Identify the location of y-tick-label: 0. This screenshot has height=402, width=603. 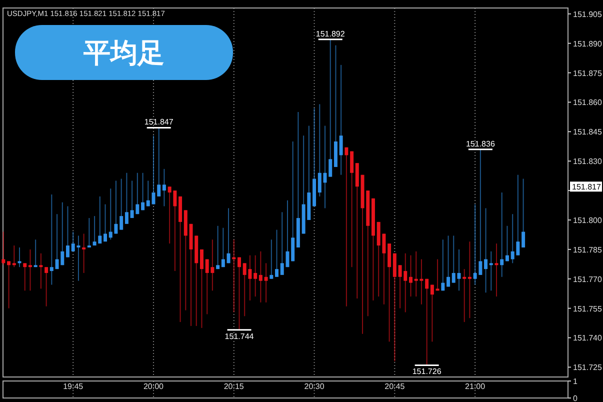
(575, 398).